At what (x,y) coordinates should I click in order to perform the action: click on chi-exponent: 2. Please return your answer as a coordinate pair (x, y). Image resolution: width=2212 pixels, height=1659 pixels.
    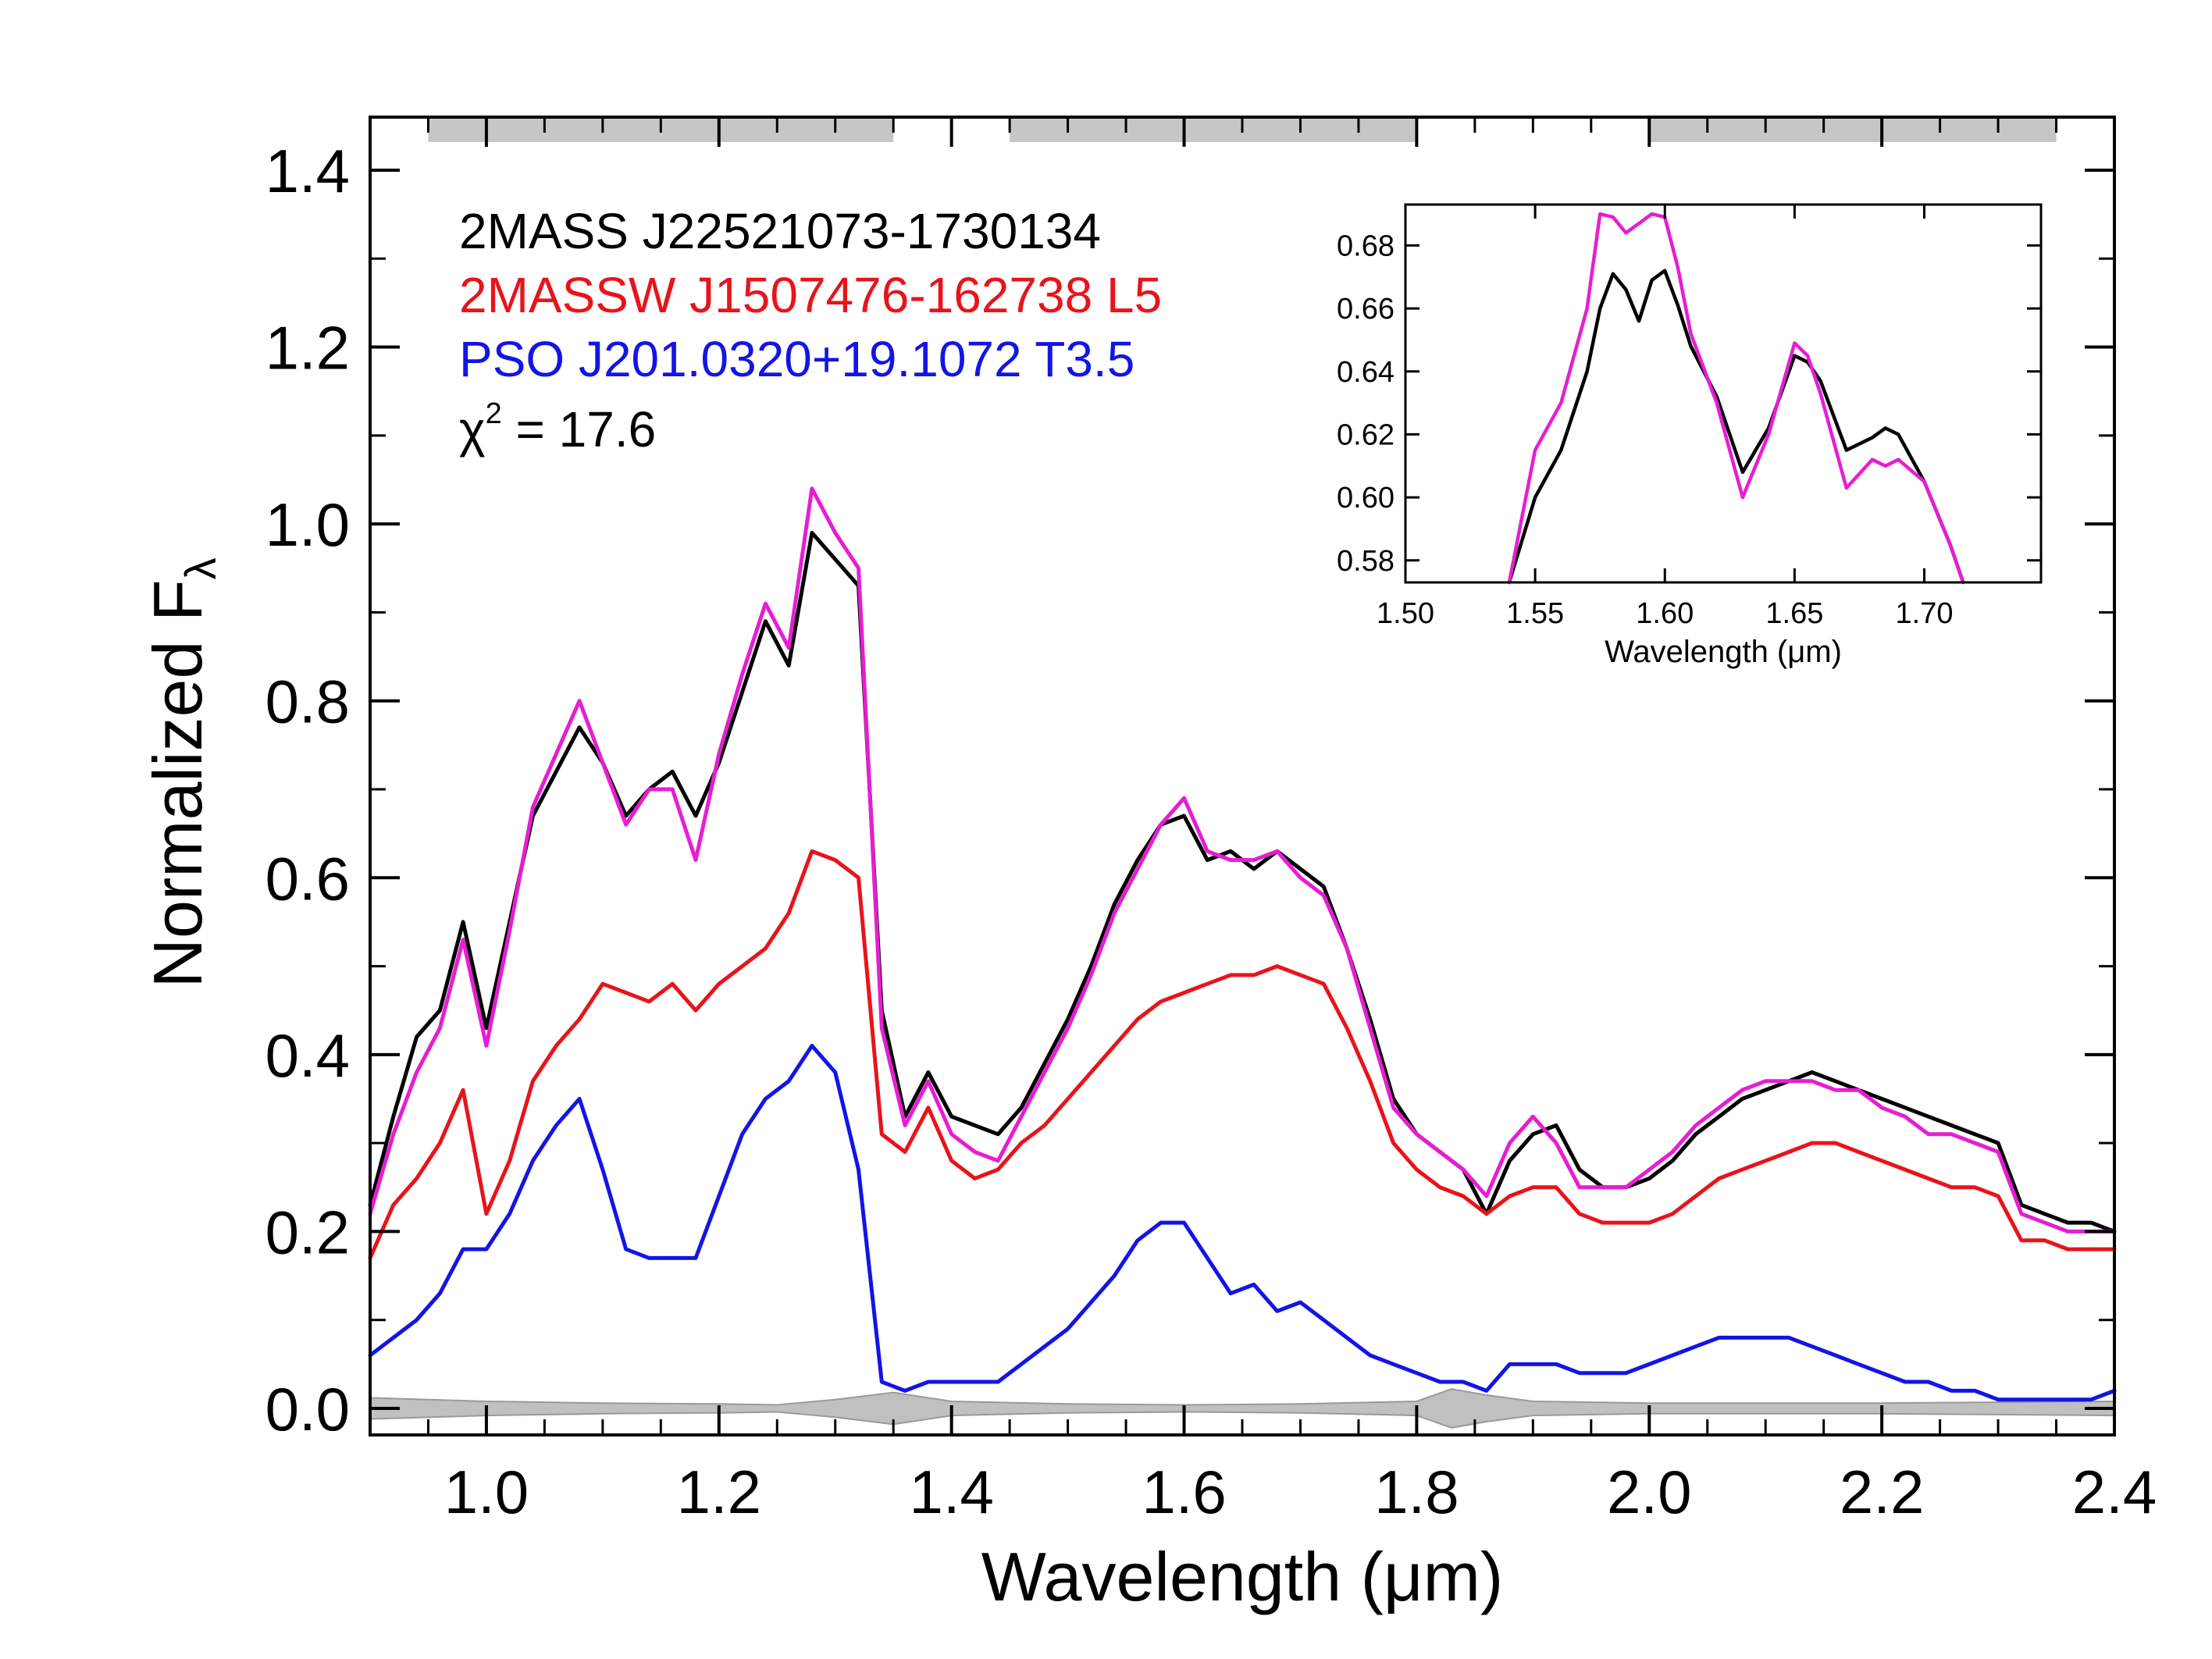
    Looking at the image, I should click on (494, 413).